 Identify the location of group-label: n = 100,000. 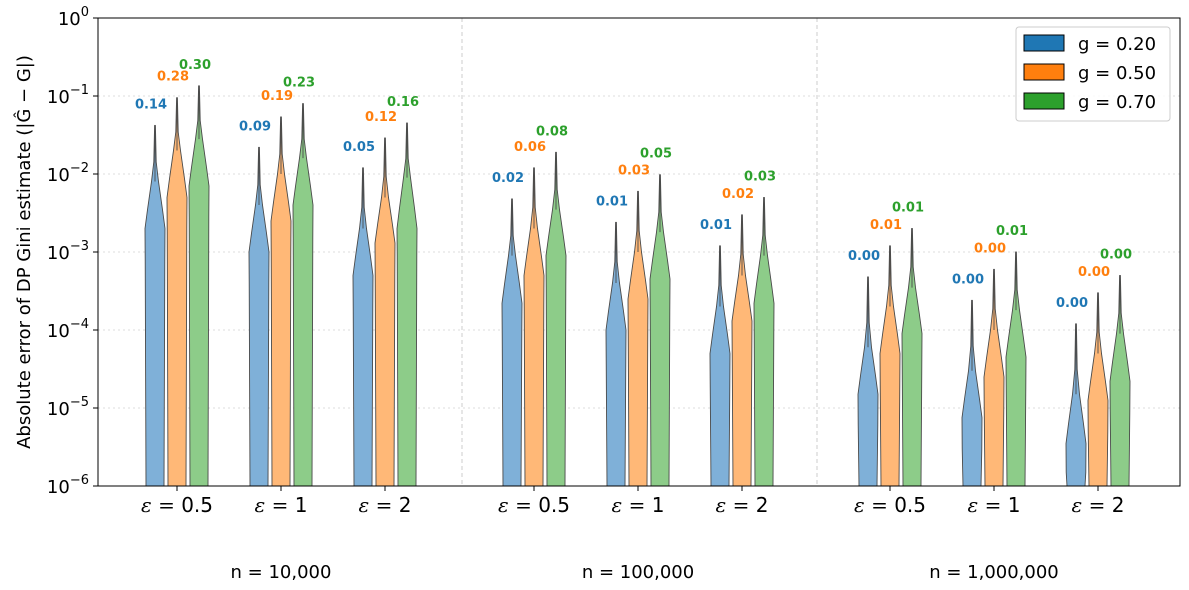
(638, 572).